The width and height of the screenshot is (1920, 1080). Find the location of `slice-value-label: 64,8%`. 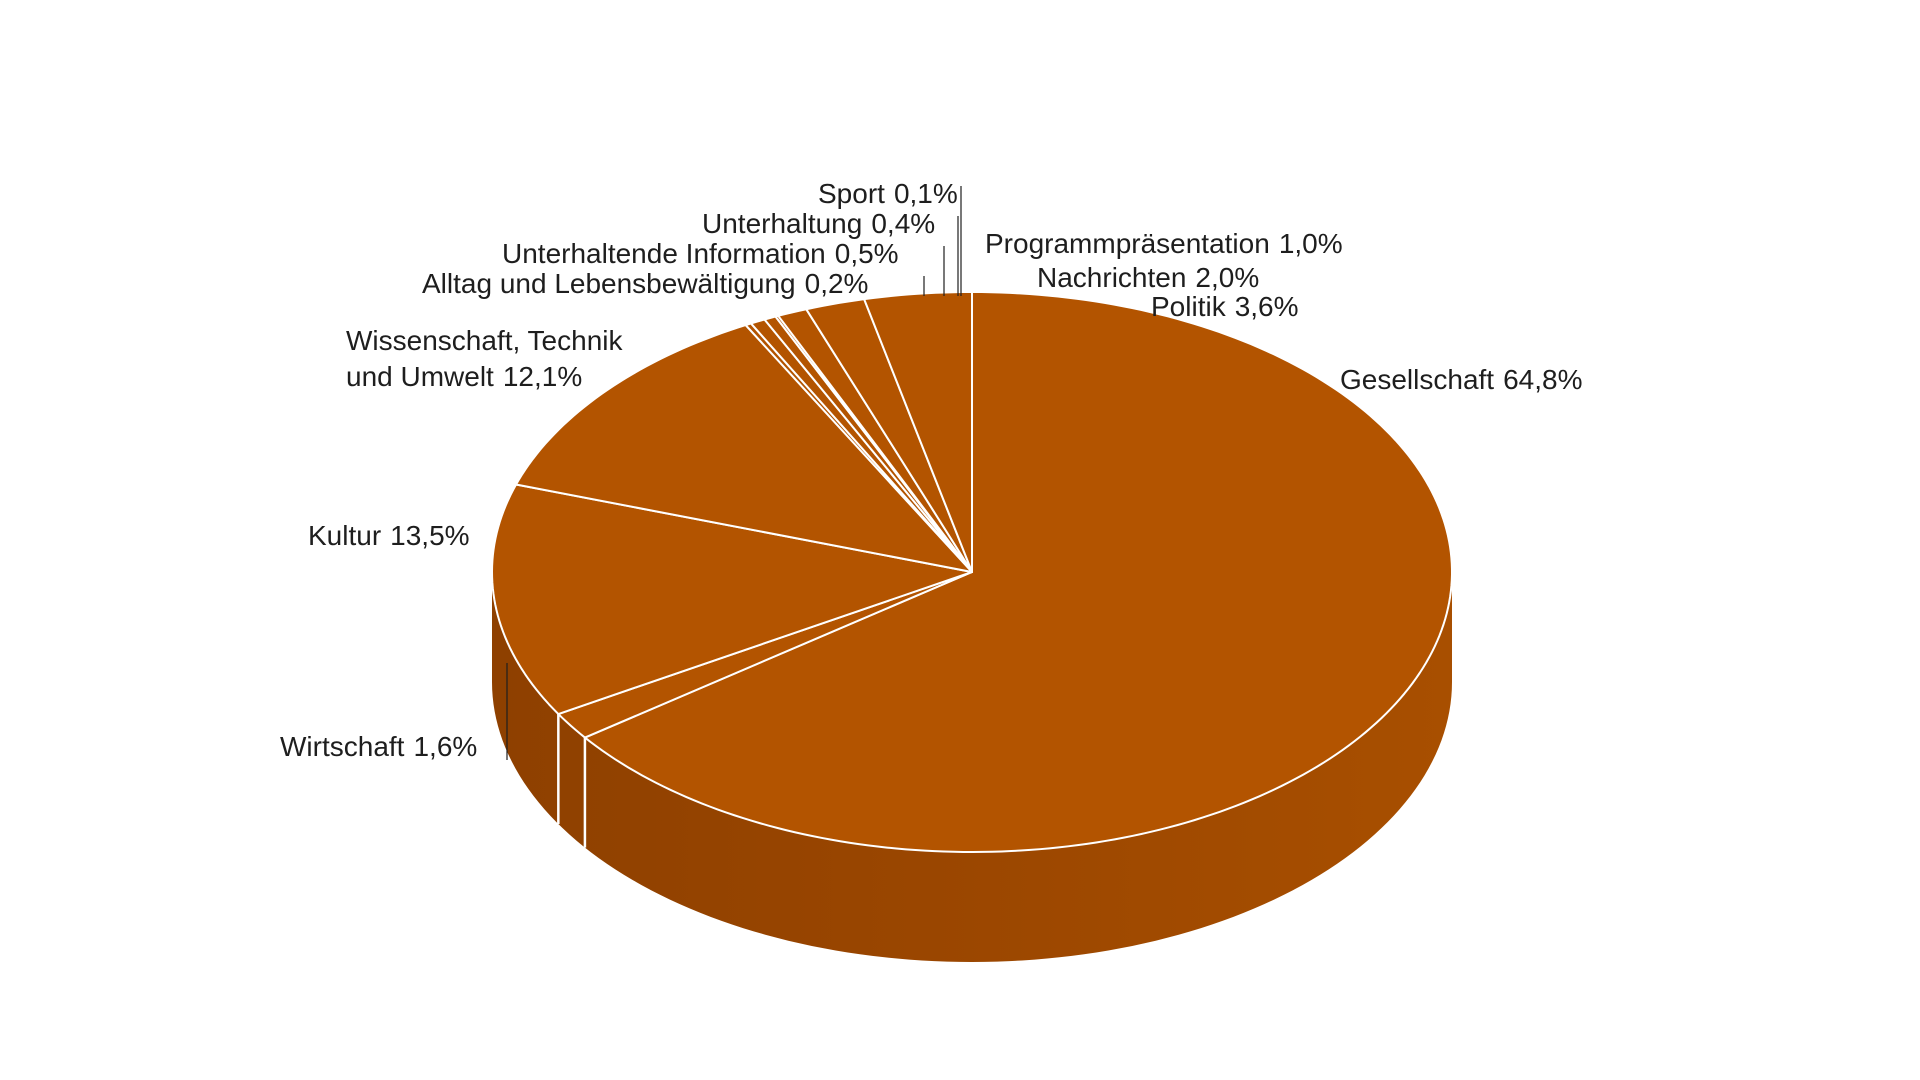

slice-value-label: 64,8% is located at coordinates (1543, 379).